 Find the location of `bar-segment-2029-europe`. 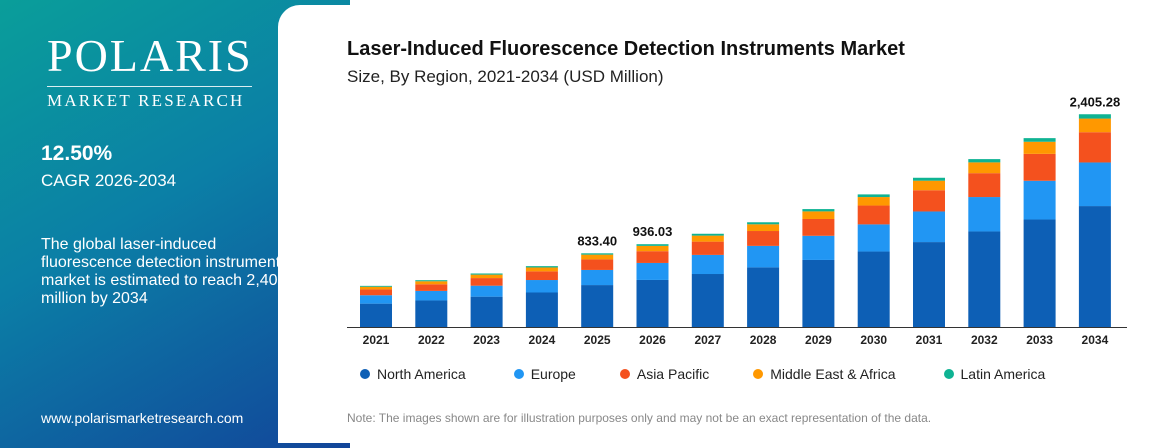

bar-segment-2029-europe is located at coordinates (818, 247).